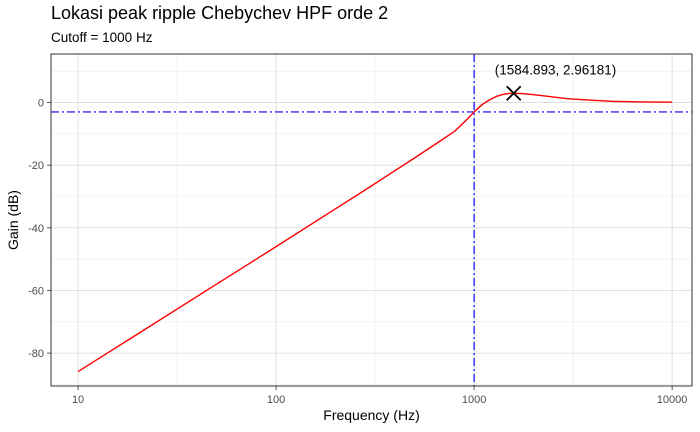 This screenshot has height=432, width=700. What do you see at coordinates (672, 400) in the screenshot?
I see `x-tick-label: 10000` at bounding box center [672, 400].